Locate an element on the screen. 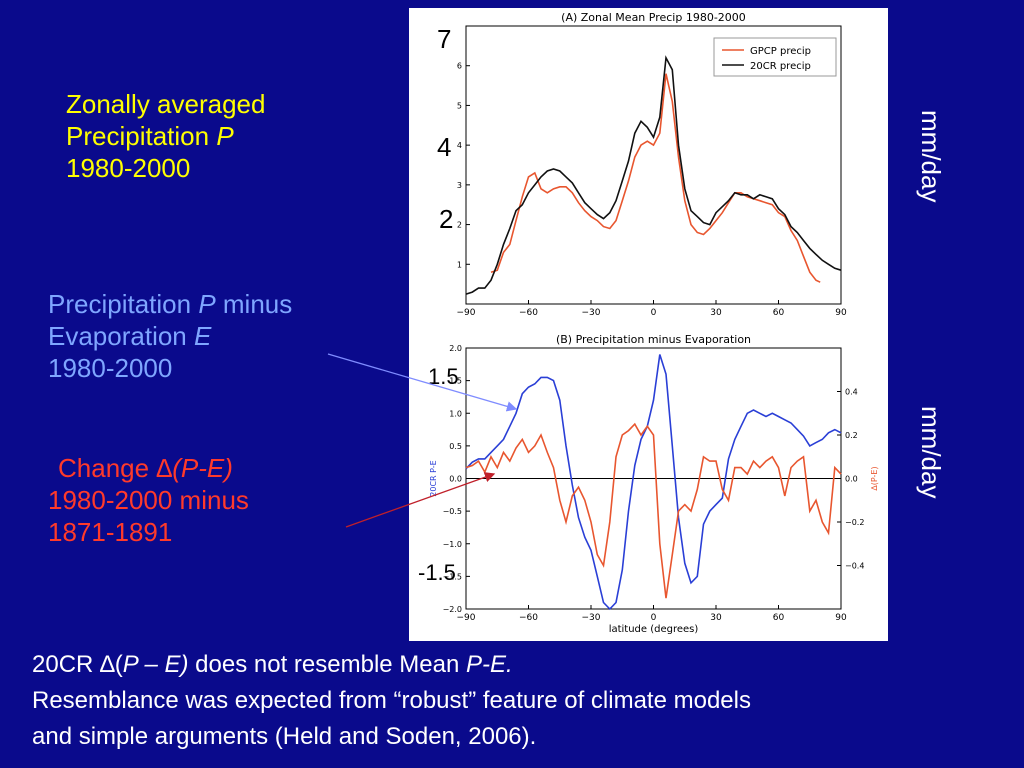 Image resolution: width=1024 pixels, height=768 pixels. block3-text: Change ∆(P-E) 1980-2000 minus 1871-1891 is located at coordinates (148, 500).